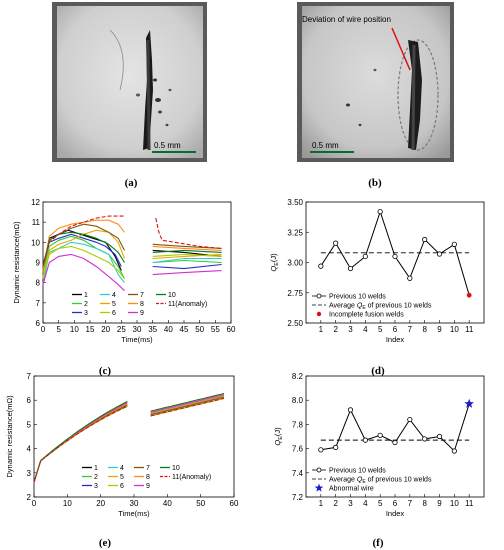 The height and width of the screenshot is (550, 504). I want to click on x-tick-label: 30, so click(134, 503).